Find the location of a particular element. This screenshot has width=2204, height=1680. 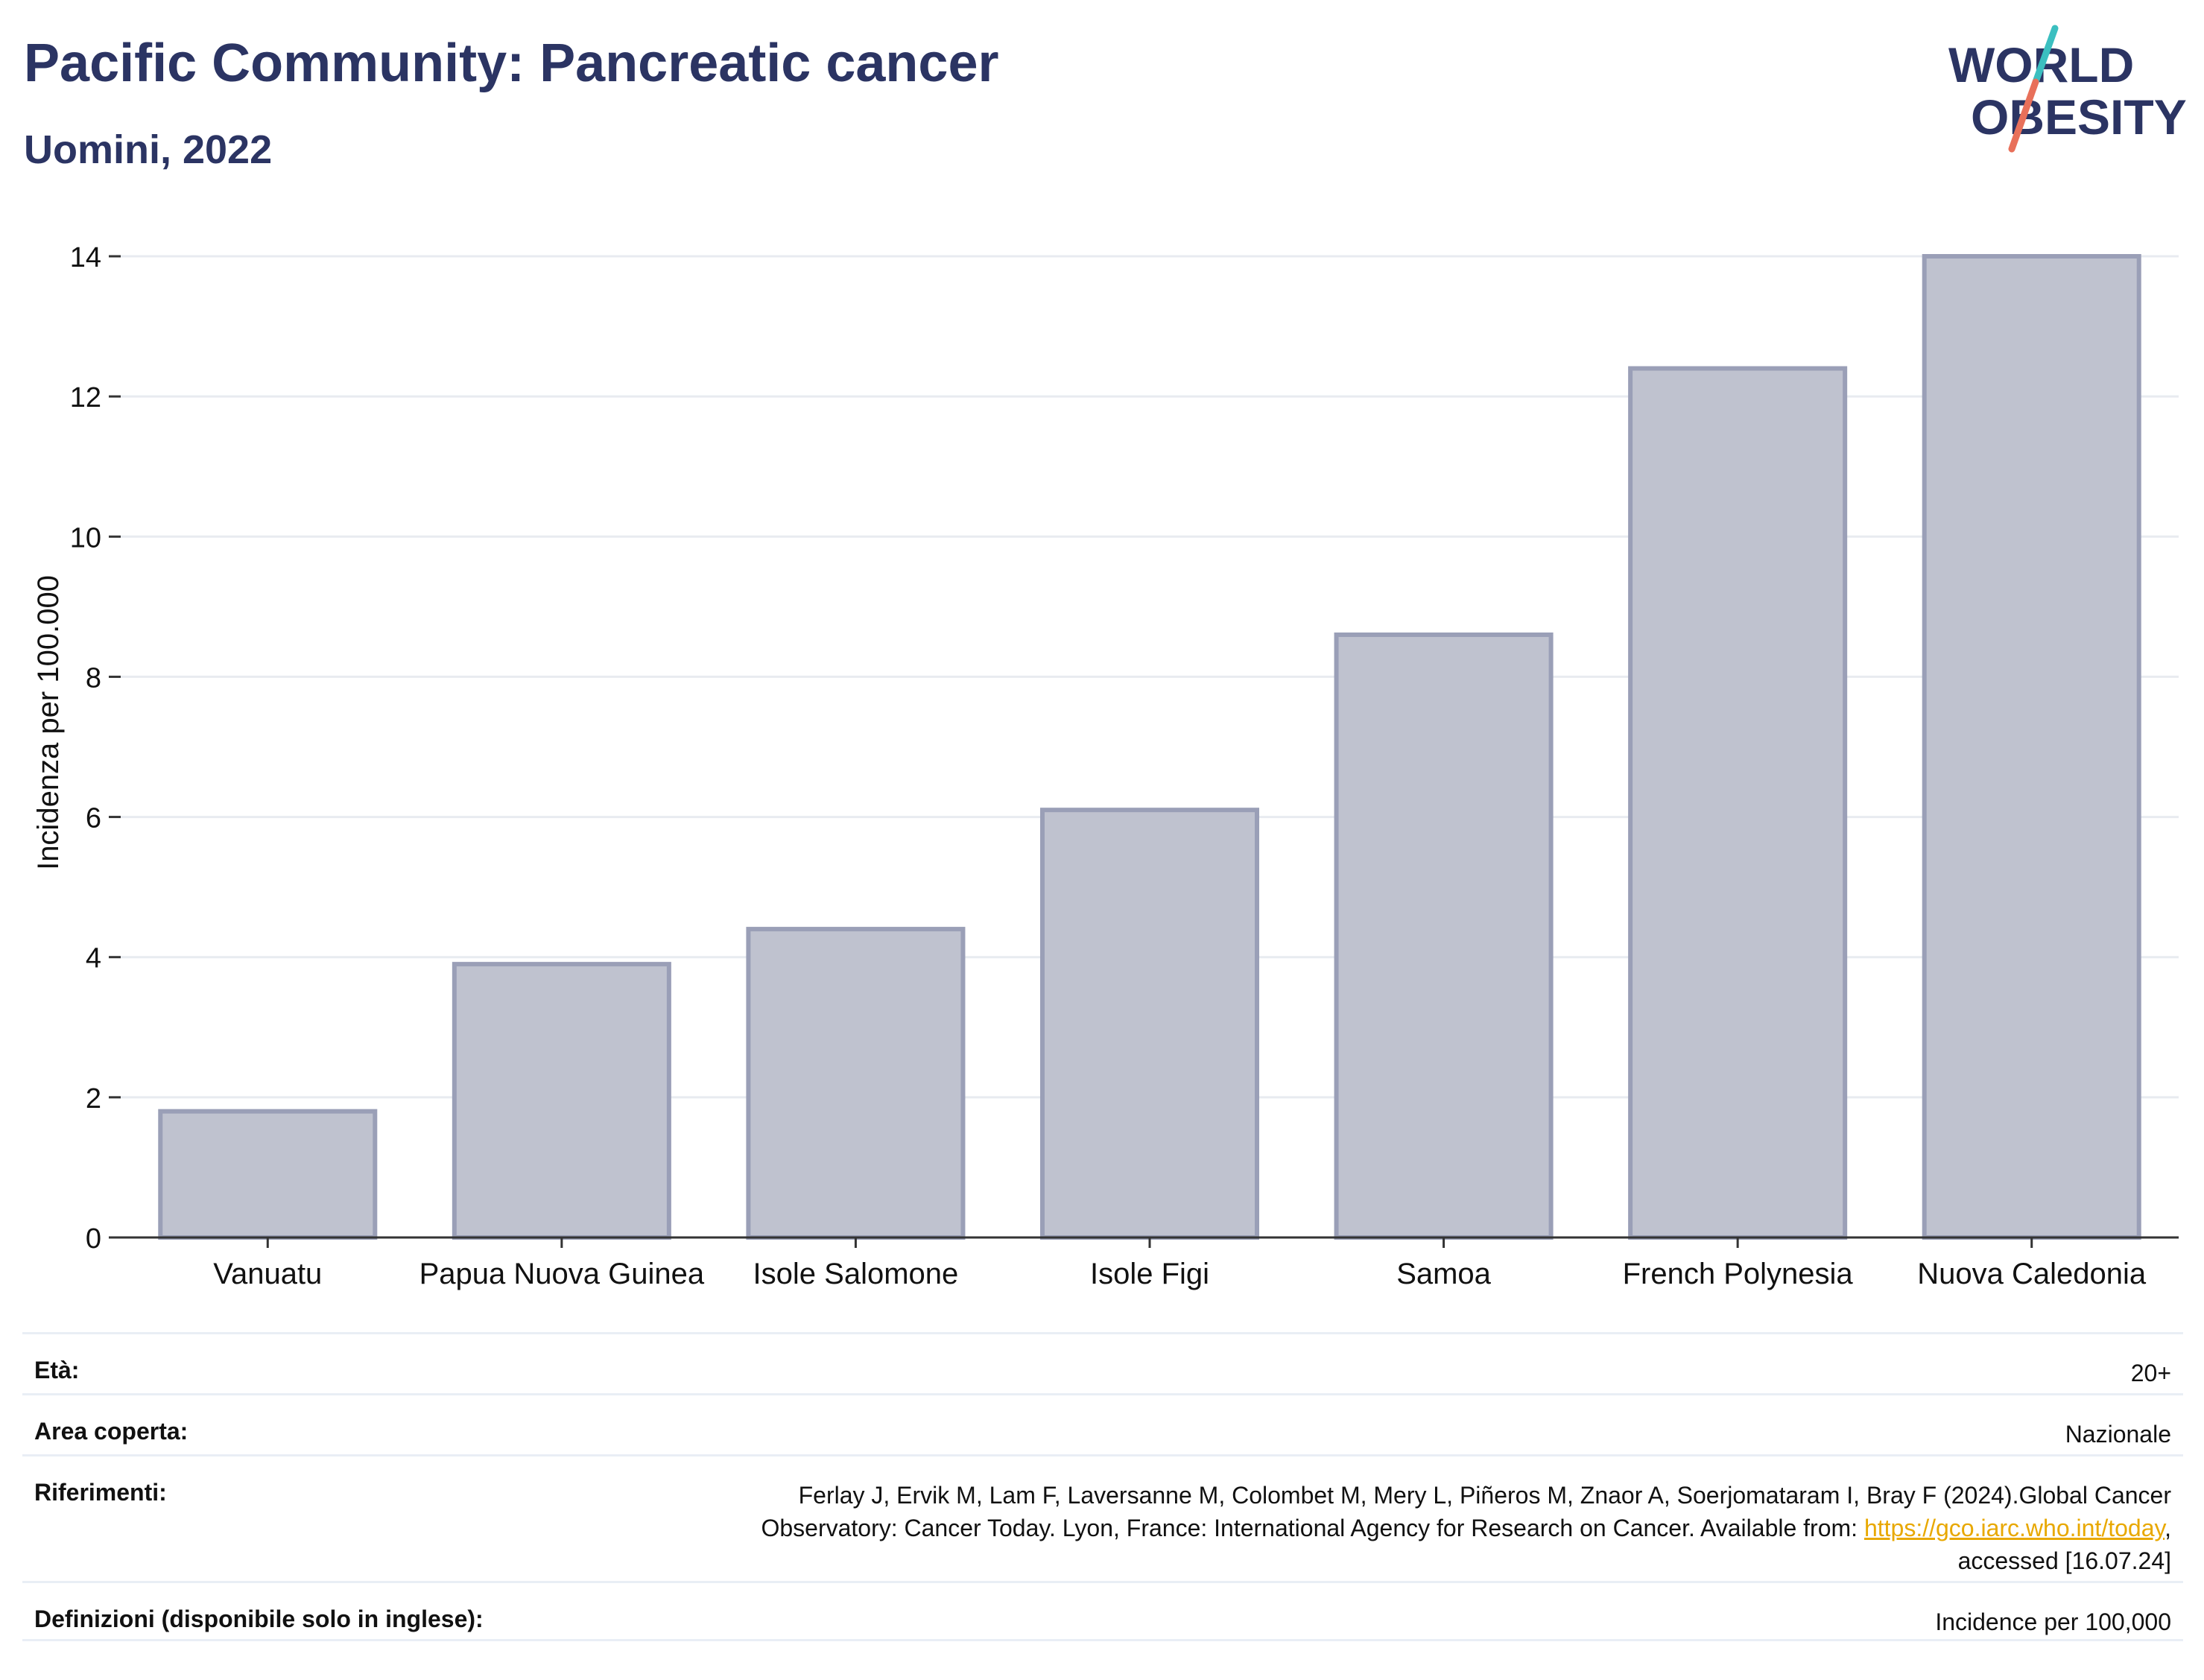

age-label: Età: is located at coordinates (57, 1370).